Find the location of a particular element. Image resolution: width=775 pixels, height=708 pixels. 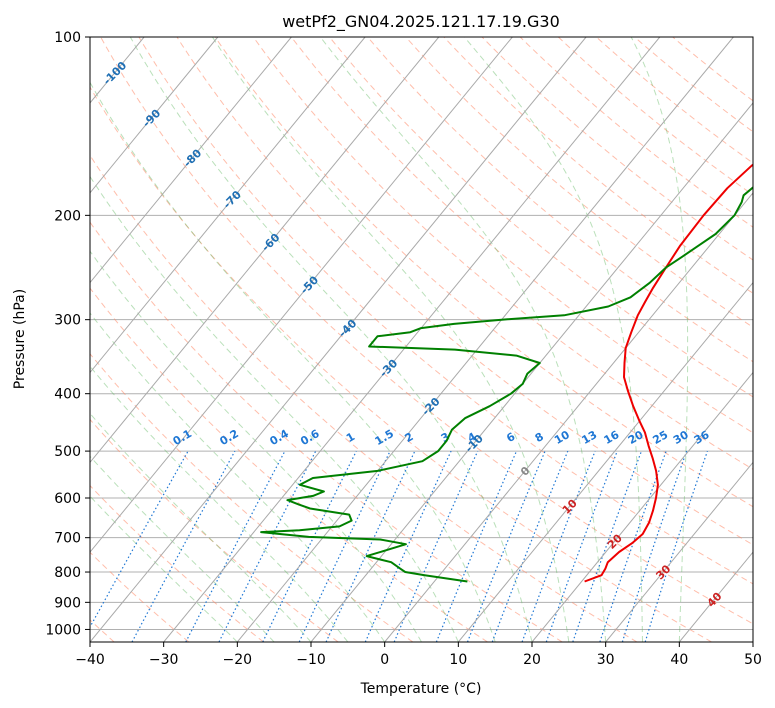

x-tick-label: 50 is located at coordinates (753, 660).